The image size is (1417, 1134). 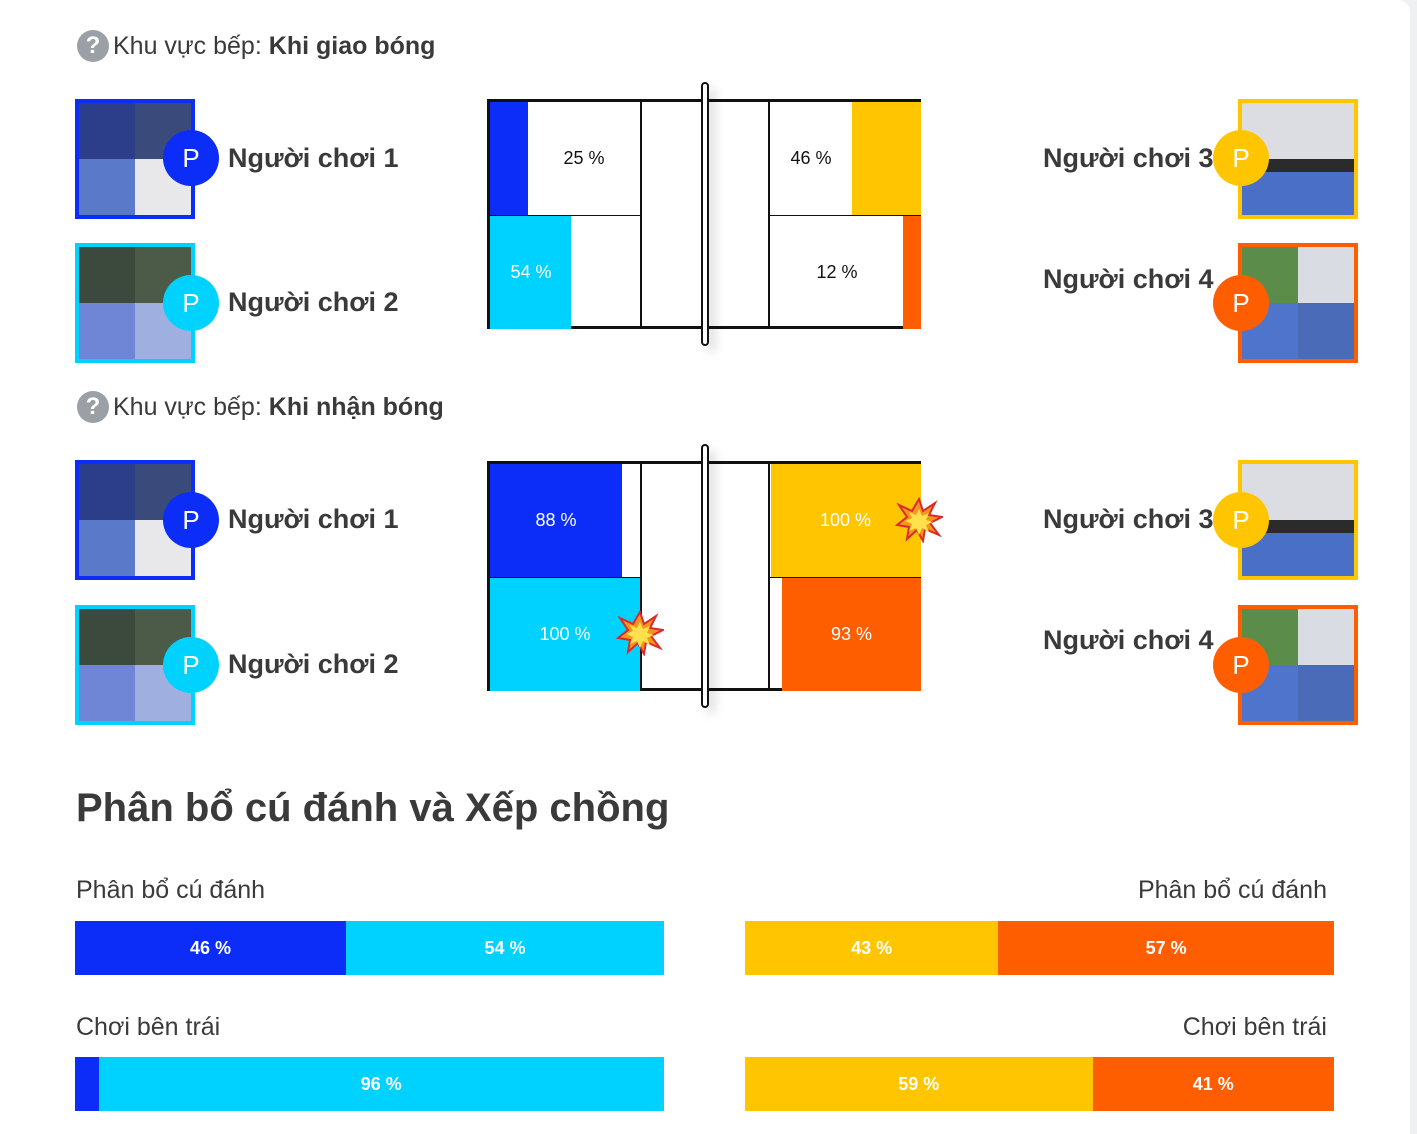 I want to click on court-cell-p1: 25 %, so click(x=565, y=158).